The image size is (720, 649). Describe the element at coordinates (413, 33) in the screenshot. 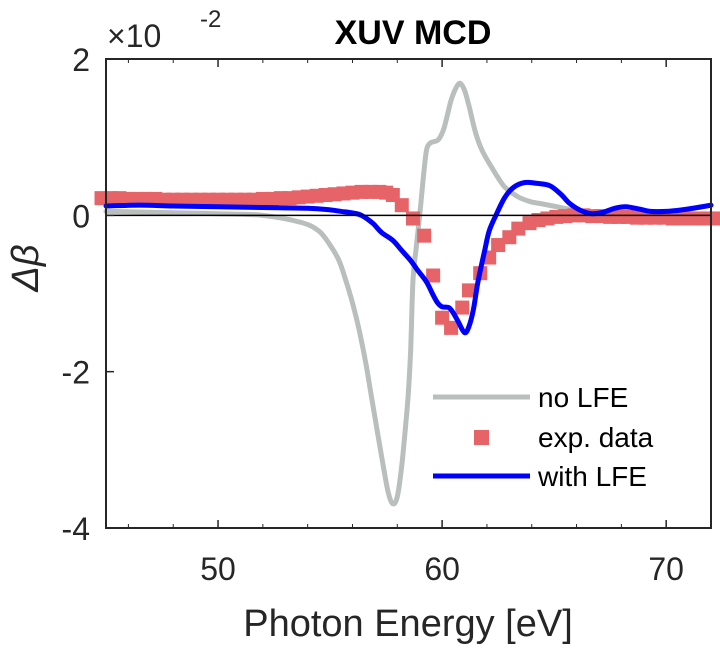

I see `chart-title: XUV MCD` at that location.